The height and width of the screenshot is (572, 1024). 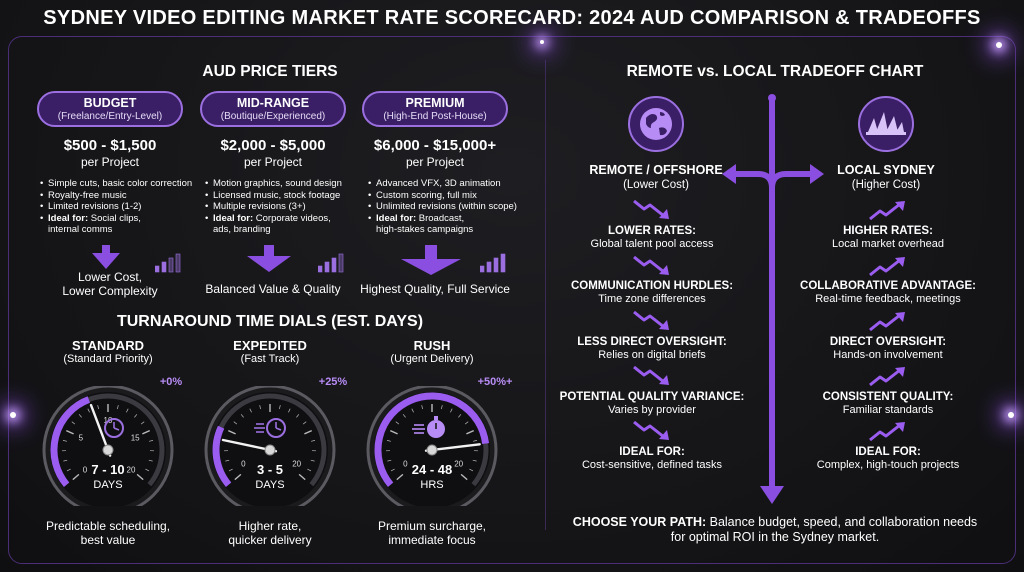 I want to click on tier-pill-mid-range: MID-RANGE (Boutique/Experienced), so click(x=273, y=109).